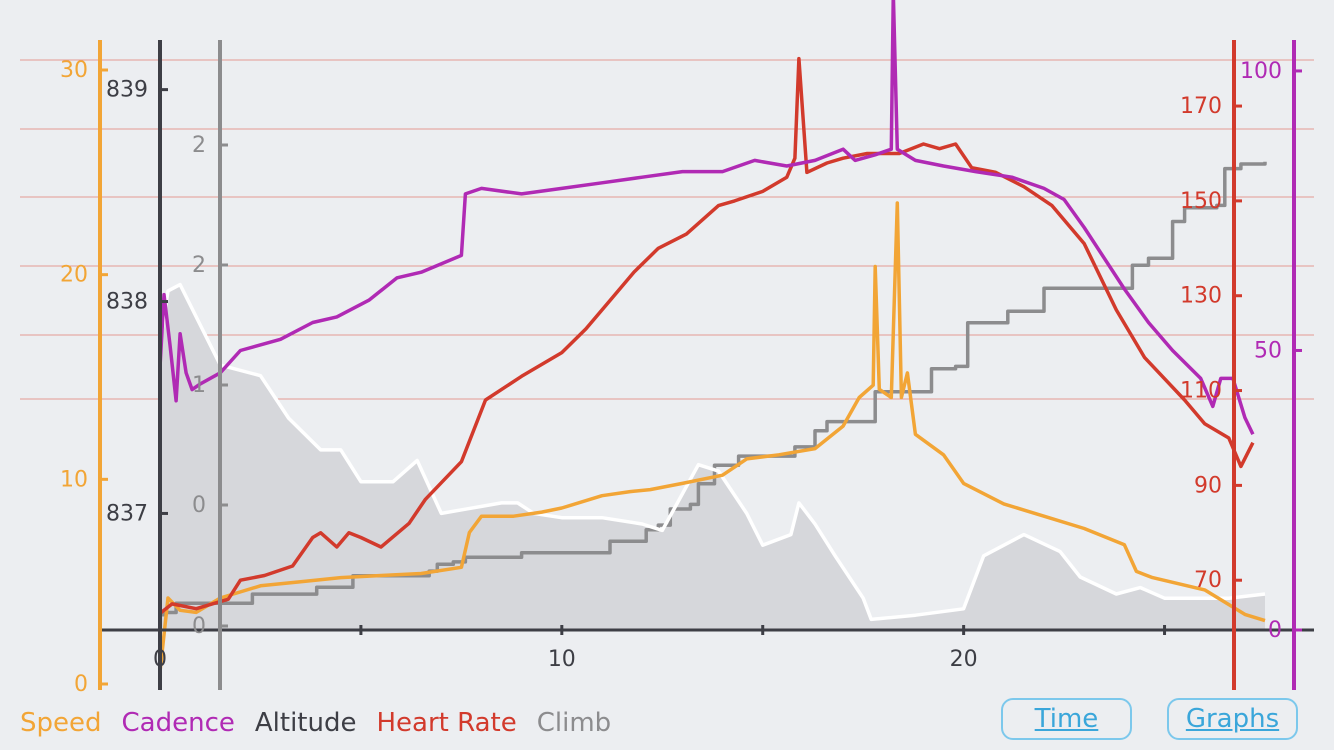 The image size is (1334, 750). Describe the element at coordinates (446, 723) in the screenshot. I see `legend-heart-rate: Heart Rate` at that location.